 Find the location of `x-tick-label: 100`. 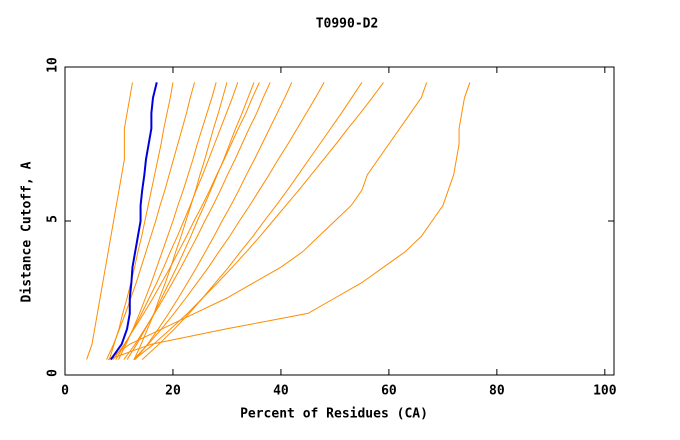

x-tick-label: 100 is located at coordinates (605, 391).